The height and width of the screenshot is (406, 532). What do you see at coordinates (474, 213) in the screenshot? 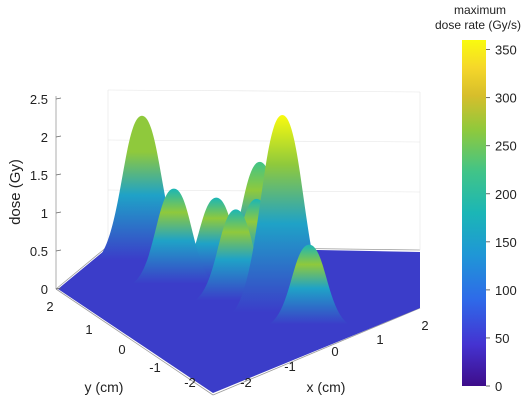
I see `colorbar-scale` at bounding box center [474, 213].